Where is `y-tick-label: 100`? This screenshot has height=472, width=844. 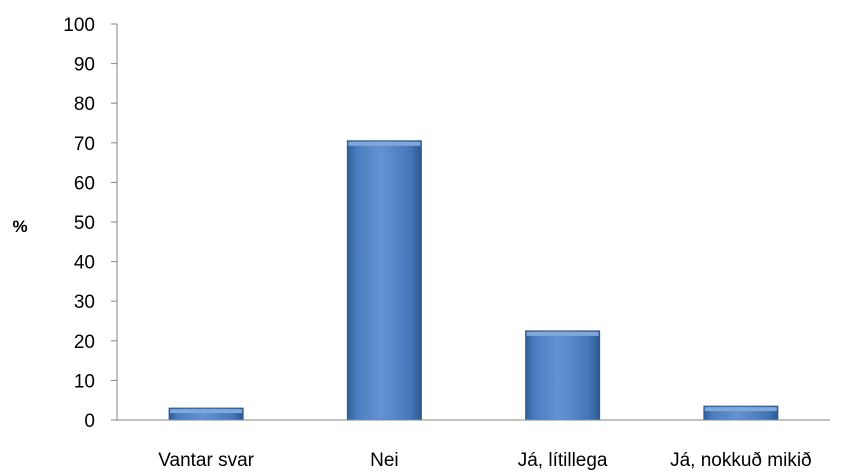 y-tick-label: 100 is located at coordinates (79, 25).